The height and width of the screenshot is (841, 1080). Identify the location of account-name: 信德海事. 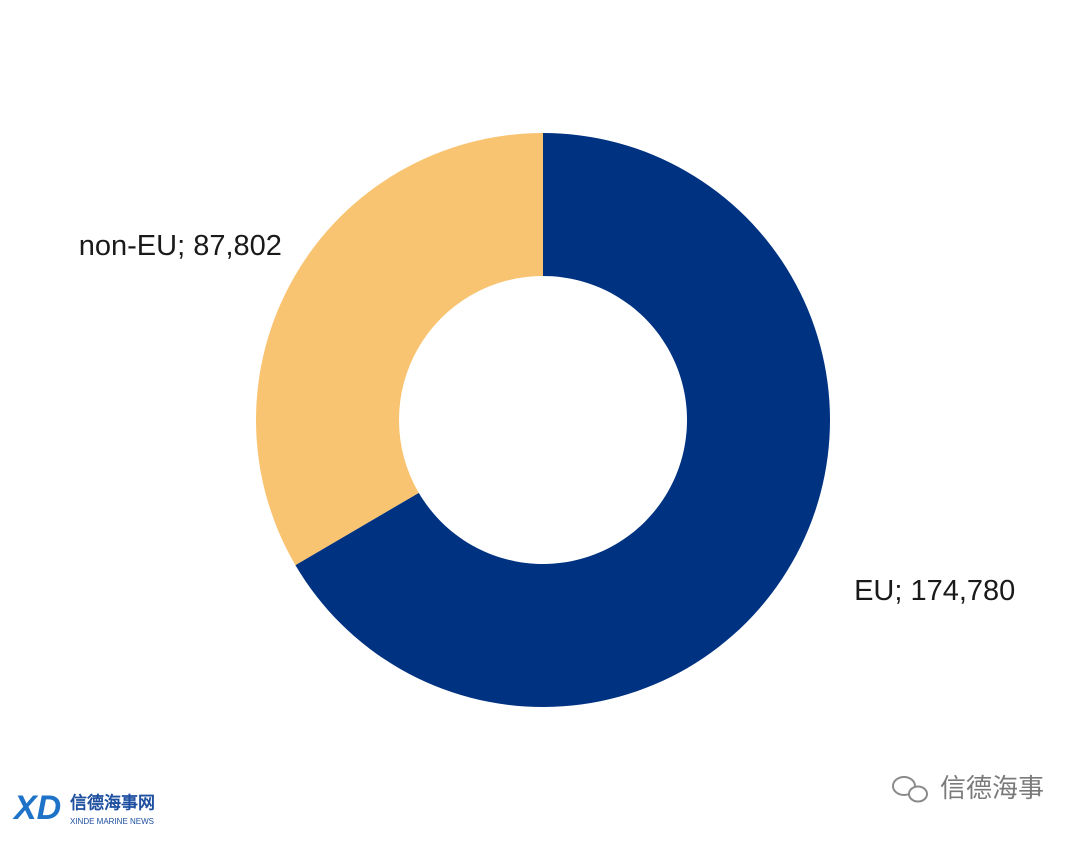
(992, 788).